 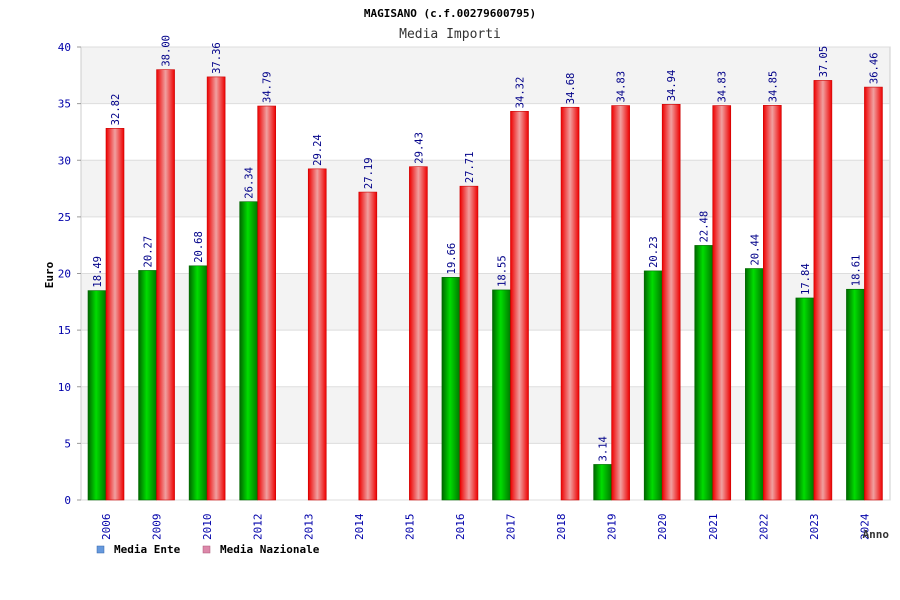 I want to click on data-label-media-ente: 20.44, so click(x=755, y=250).